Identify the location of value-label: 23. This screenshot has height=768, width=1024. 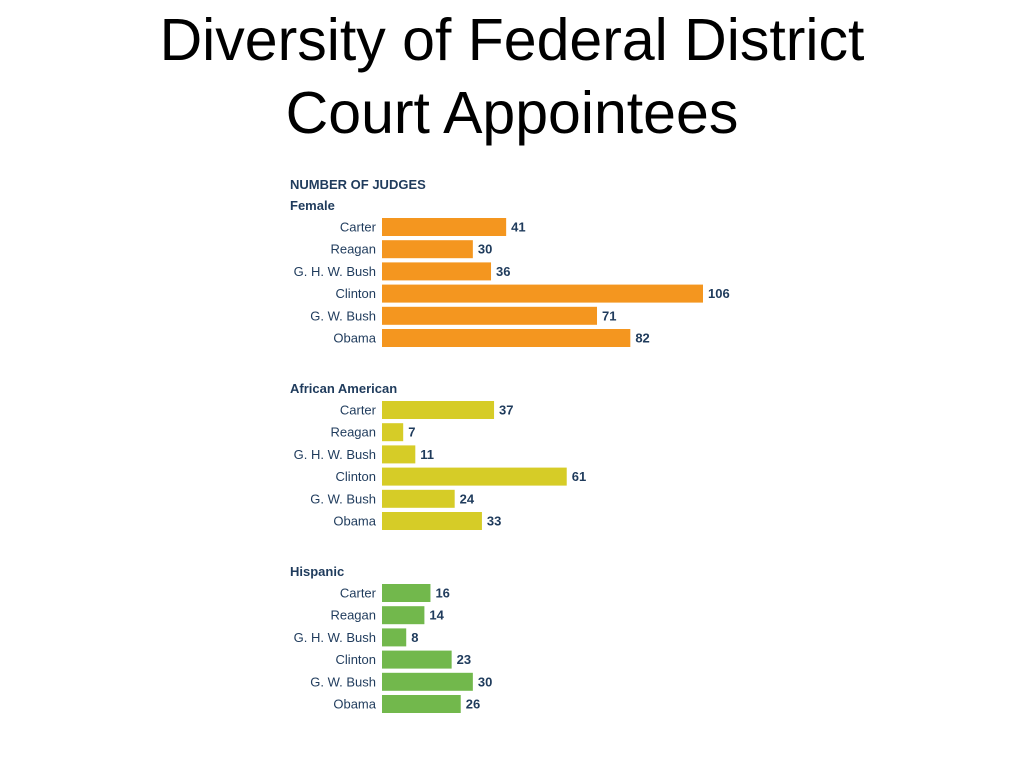
(464, 659).